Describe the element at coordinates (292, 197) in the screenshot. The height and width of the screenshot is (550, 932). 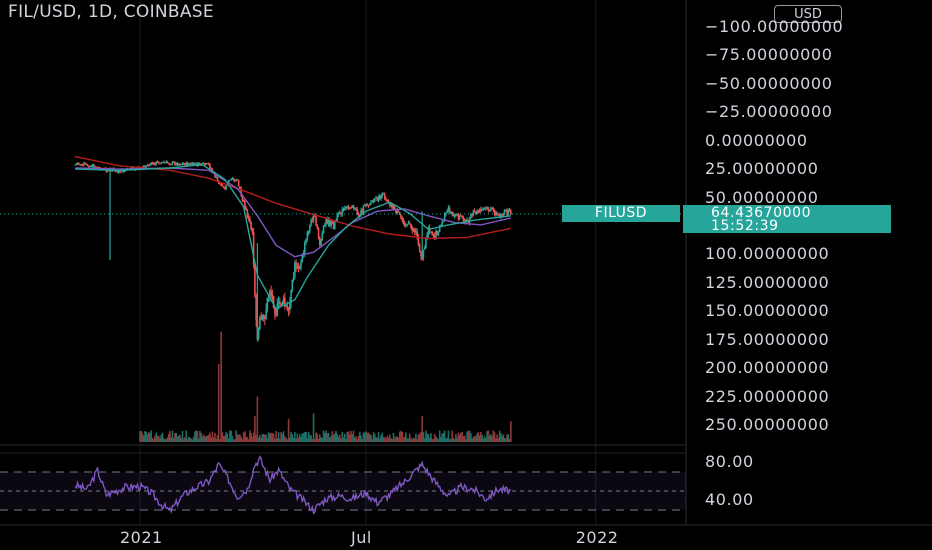
I see `ma-slow-line` at that location.